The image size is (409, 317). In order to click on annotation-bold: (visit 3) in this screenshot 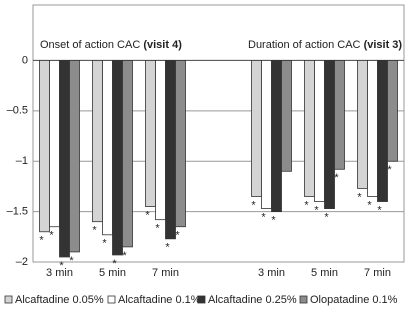, I will do `click(383, 45)`.